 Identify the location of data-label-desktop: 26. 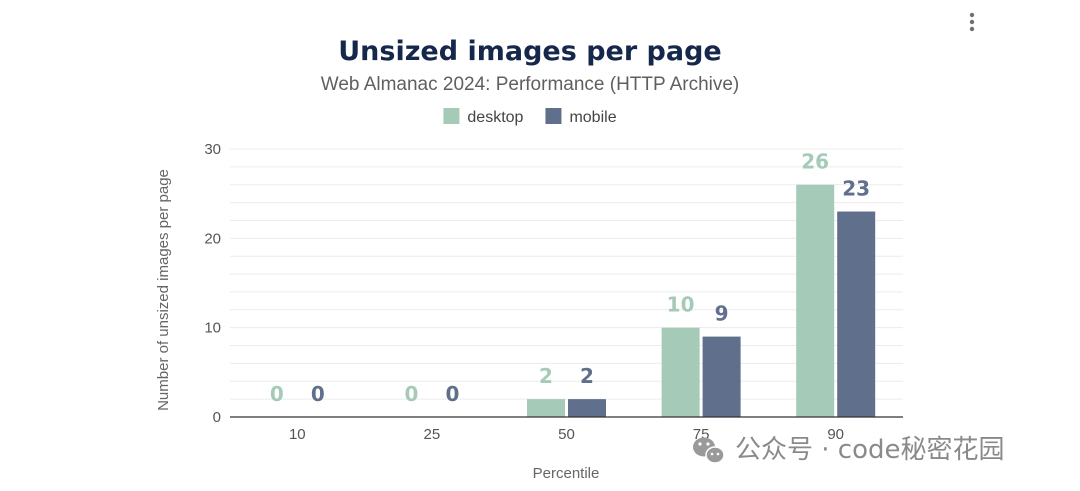
(815, 162).